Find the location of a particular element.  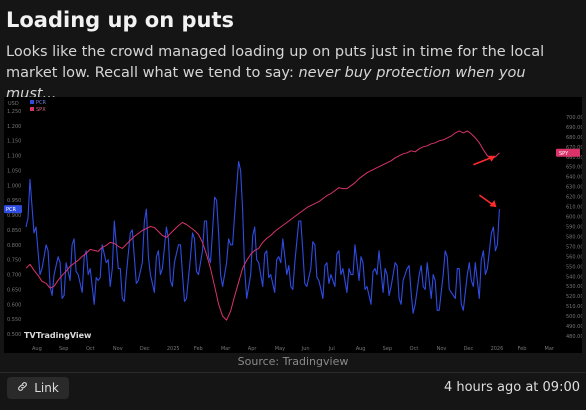

right-tick-label: 550.00 is located at coordinates (574, 267).